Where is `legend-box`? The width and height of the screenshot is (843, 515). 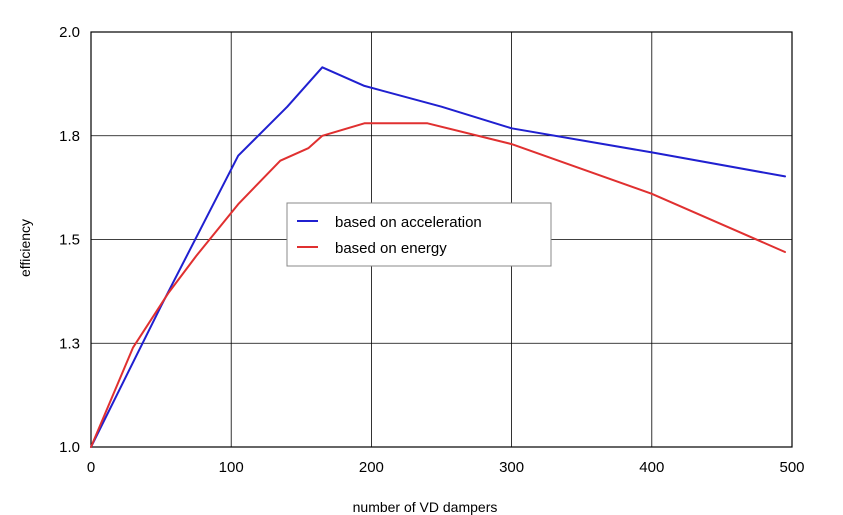 legend-box is located at coordinates (419, 234).